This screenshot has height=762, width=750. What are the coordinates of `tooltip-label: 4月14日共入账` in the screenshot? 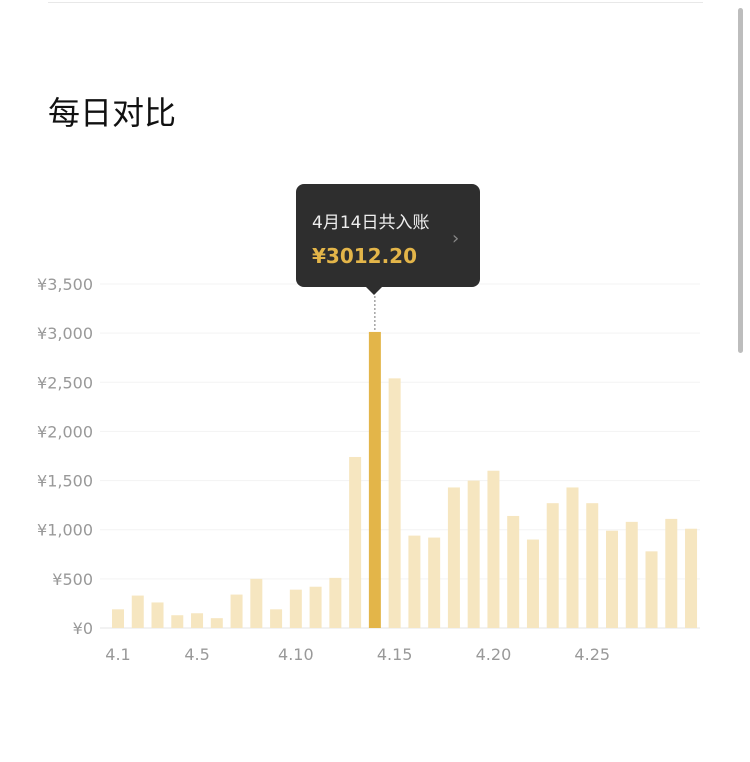 It's located at (371, 223).